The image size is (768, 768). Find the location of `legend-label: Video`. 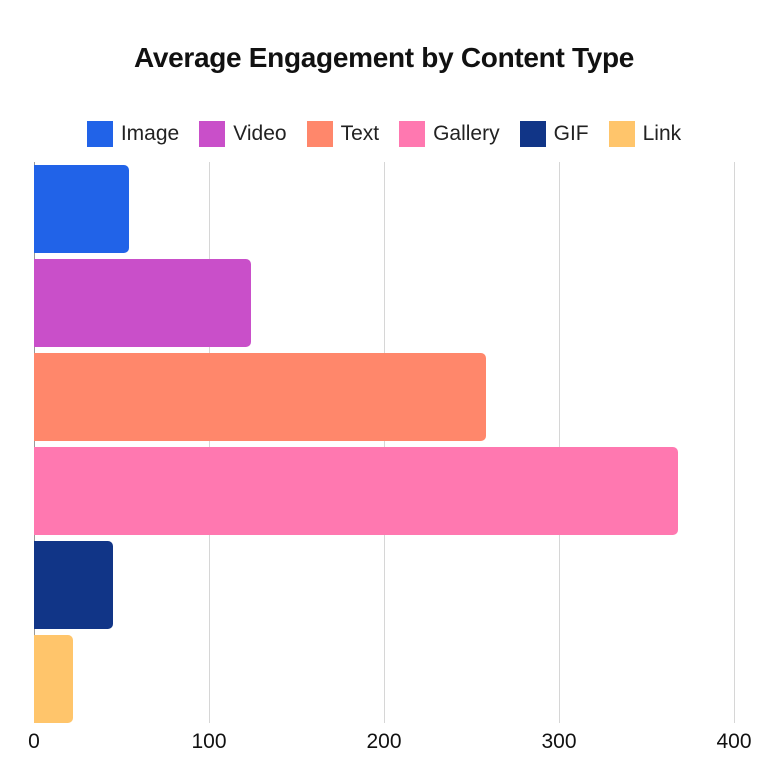

legend-label: Video is located at coordinates (260, 133).